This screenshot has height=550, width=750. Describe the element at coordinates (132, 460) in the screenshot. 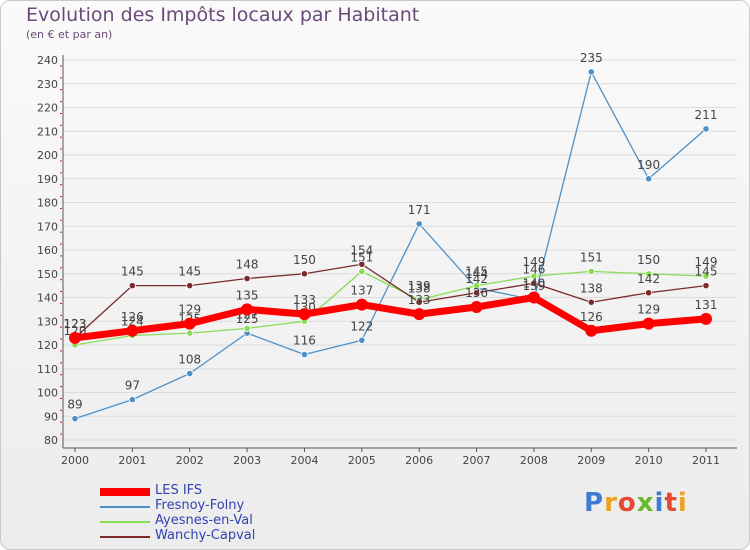

I see `x-tick-label: 2001` at that location.